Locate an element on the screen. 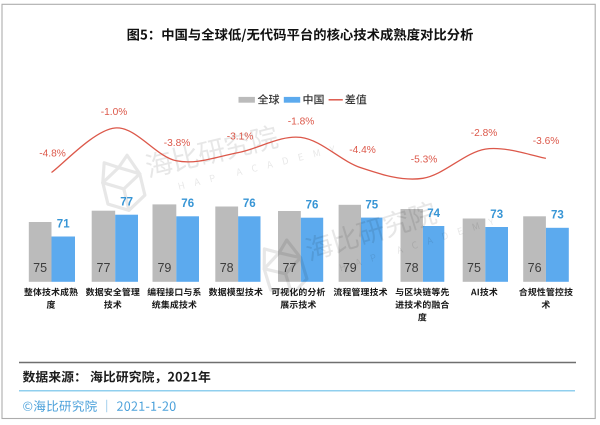 This screenshot has width=600, height=425. svg-text: -1.8% is located at coordinates (301, 122).